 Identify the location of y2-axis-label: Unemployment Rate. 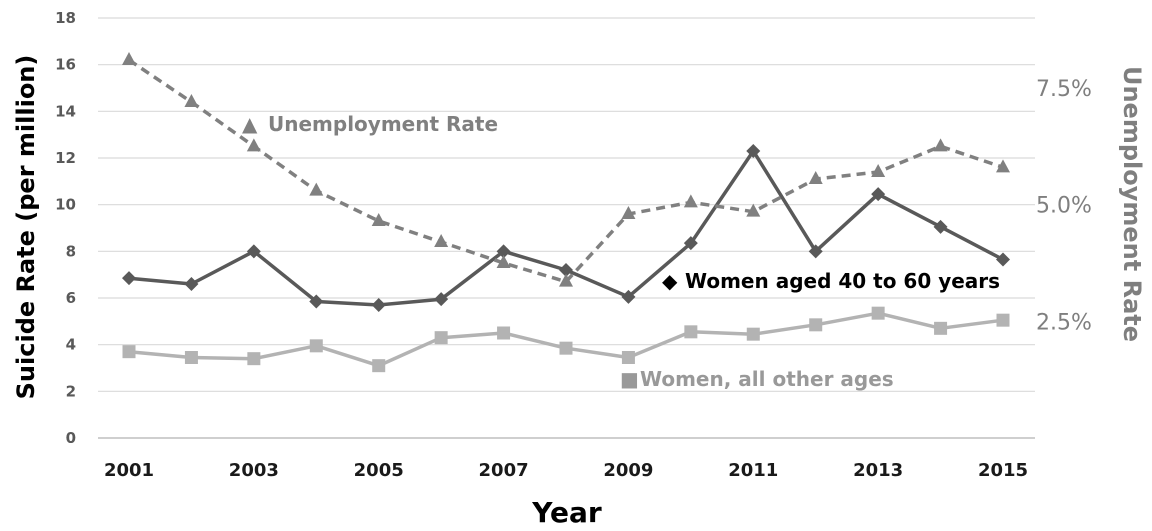
(1132, 204).